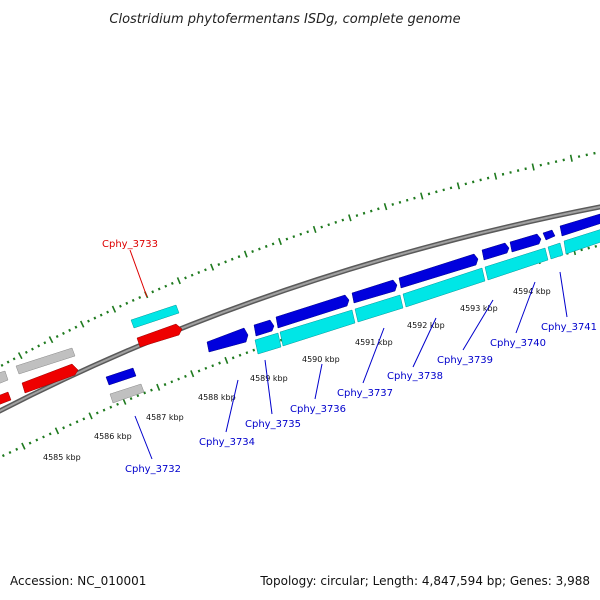 The width and height of the screenshot is (600, 600). Describe the element at coordinates (269, 378) in the screenshot. I see `scale-label: 4589 kbp` at that location.